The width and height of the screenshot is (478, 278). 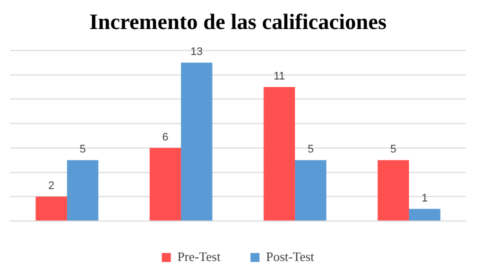 I want to click on data-label: 1, so click(x=425, y=198).